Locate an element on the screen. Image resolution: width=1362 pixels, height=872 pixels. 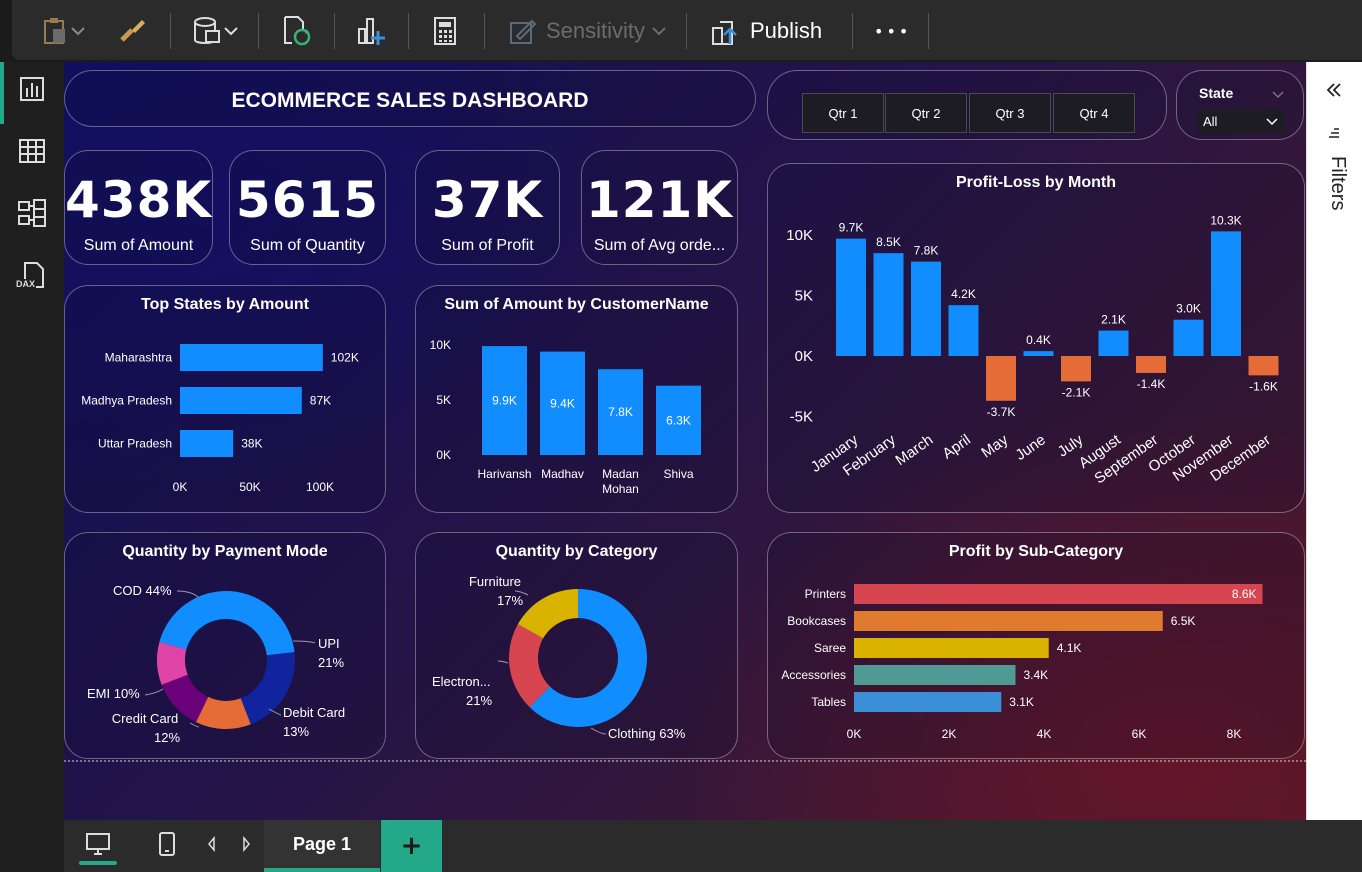
kpi-label: Sum of Profit is located at coordinates (487, 245).